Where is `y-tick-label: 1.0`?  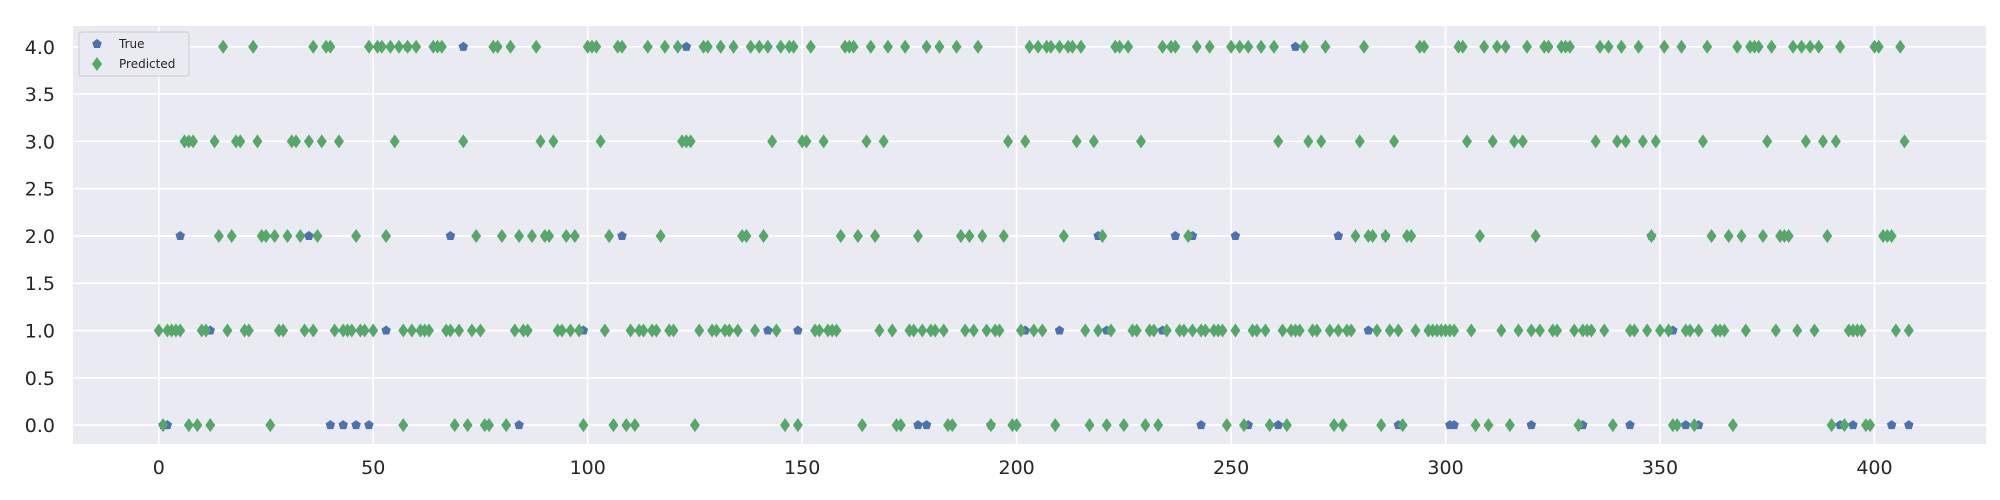
y-tick-label: 1.0 is located at coordinates (40, 332).